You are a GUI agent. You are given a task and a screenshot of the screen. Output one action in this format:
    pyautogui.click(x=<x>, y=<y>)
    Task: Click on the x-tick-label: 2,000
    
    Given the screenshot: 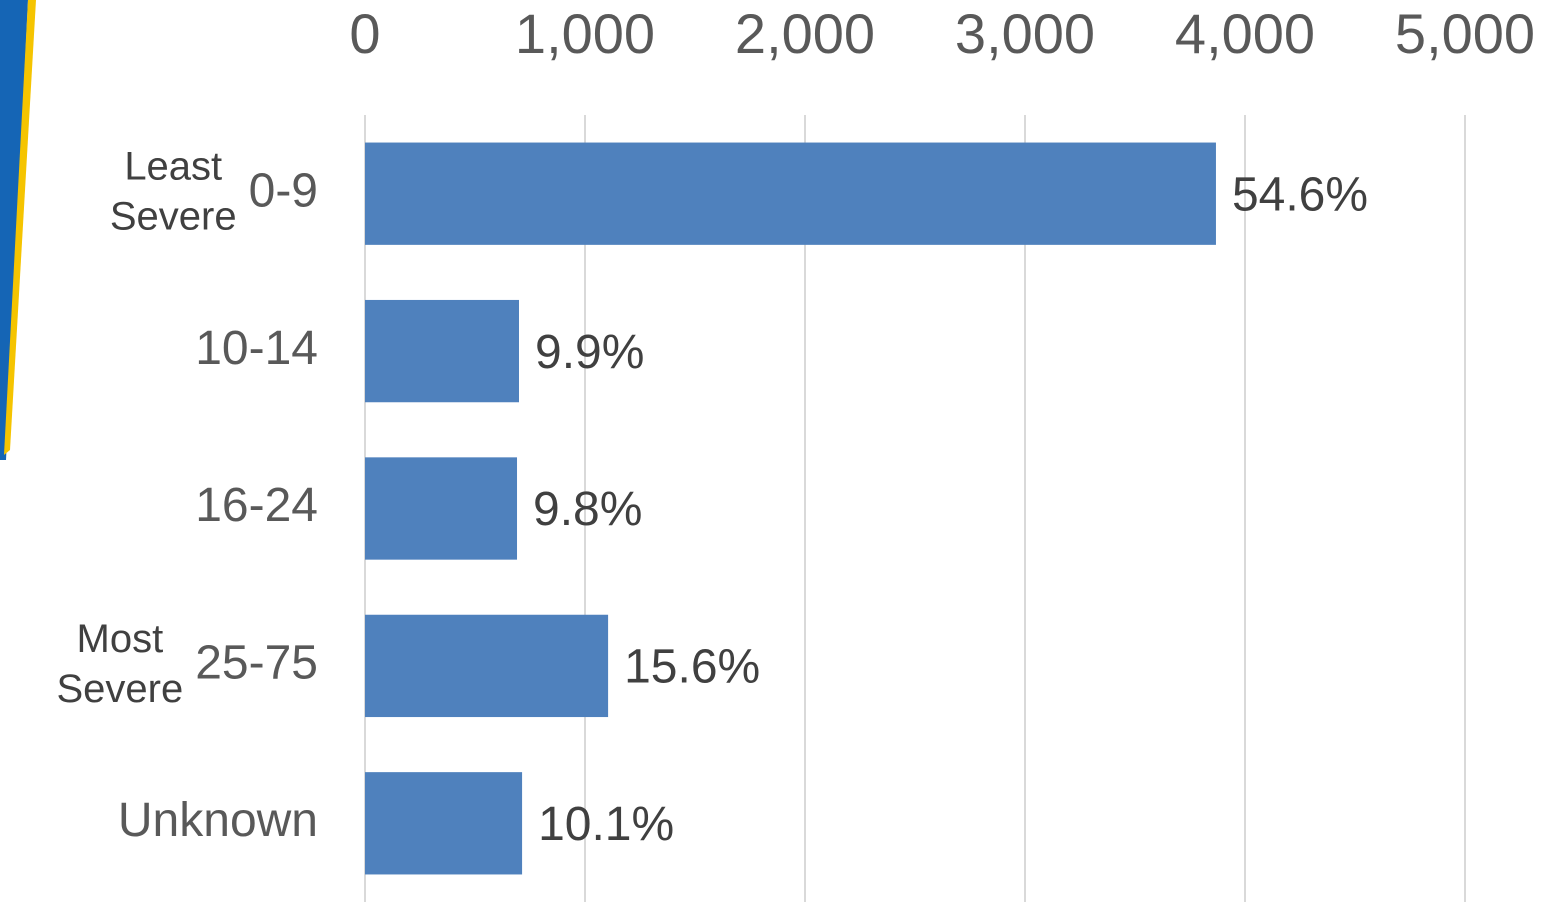 What is the action you would take?
    pyautogui.click(x=805, y=33)
    